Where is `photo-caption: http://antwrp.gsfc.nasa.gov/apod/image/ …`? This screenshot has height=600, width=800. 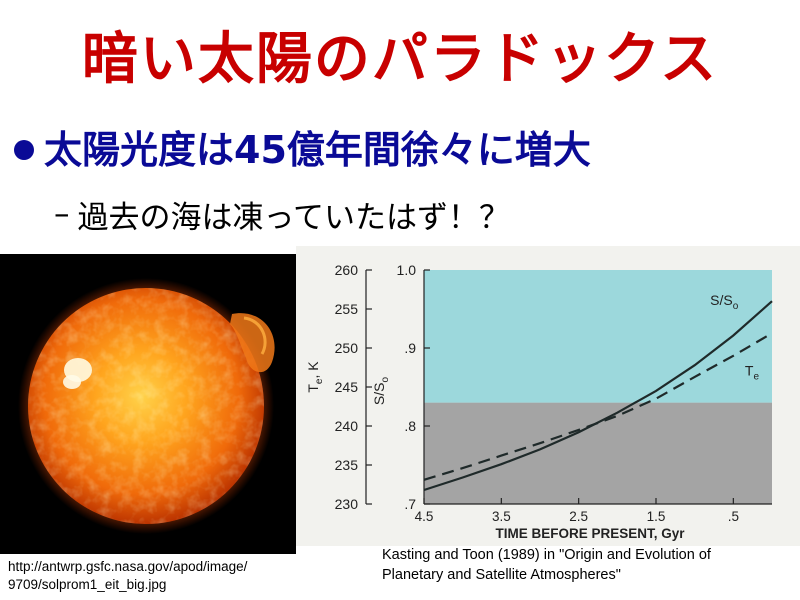
photo-caption: http://antwrp.gsfc.nasa.gov/apod/image/ … is located at coordinates (158, 576).